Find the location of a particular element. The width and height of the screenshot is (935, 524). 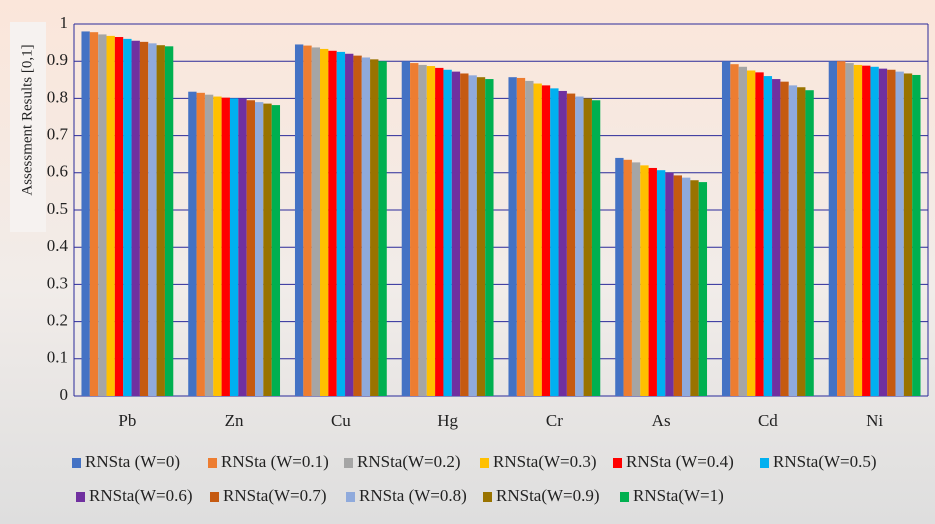

x-tick-label: Zn is located at coordinates (234, 420).